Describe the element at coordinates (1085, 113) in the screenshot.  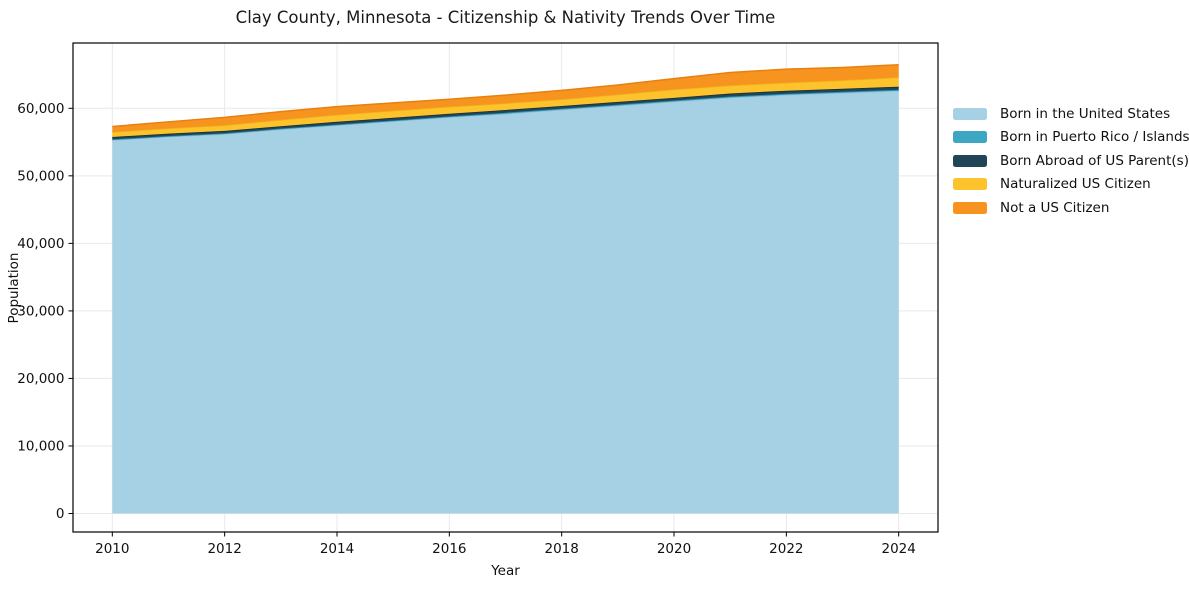
I see `legend-label: Born in the United States` at that location.